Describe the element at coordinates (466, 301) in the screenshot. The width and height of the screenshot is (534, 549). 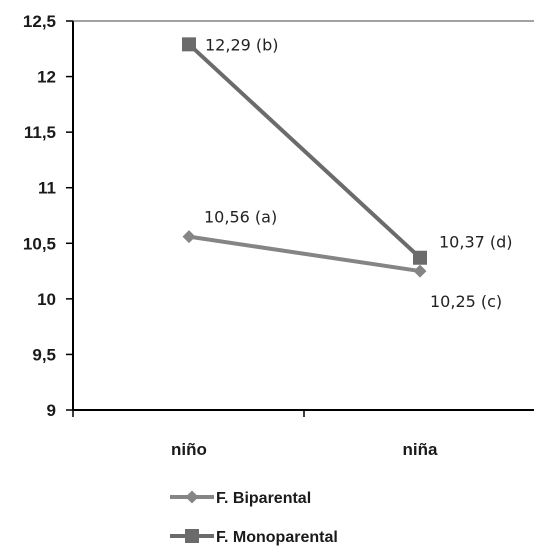
I see `data-label: 10,25 (c)` at that location.